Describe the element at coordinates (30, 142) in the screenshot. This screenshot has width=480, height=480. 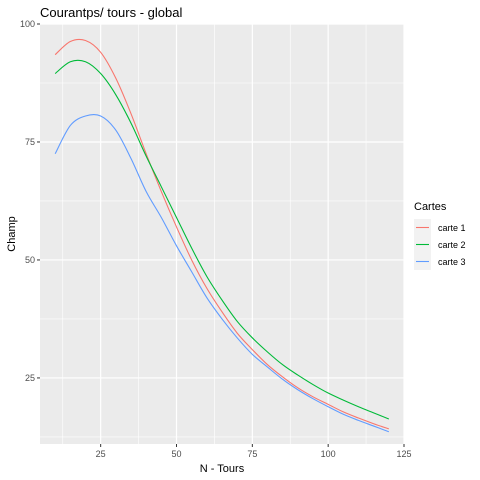
I see `y-tick-label: 75` at that location.